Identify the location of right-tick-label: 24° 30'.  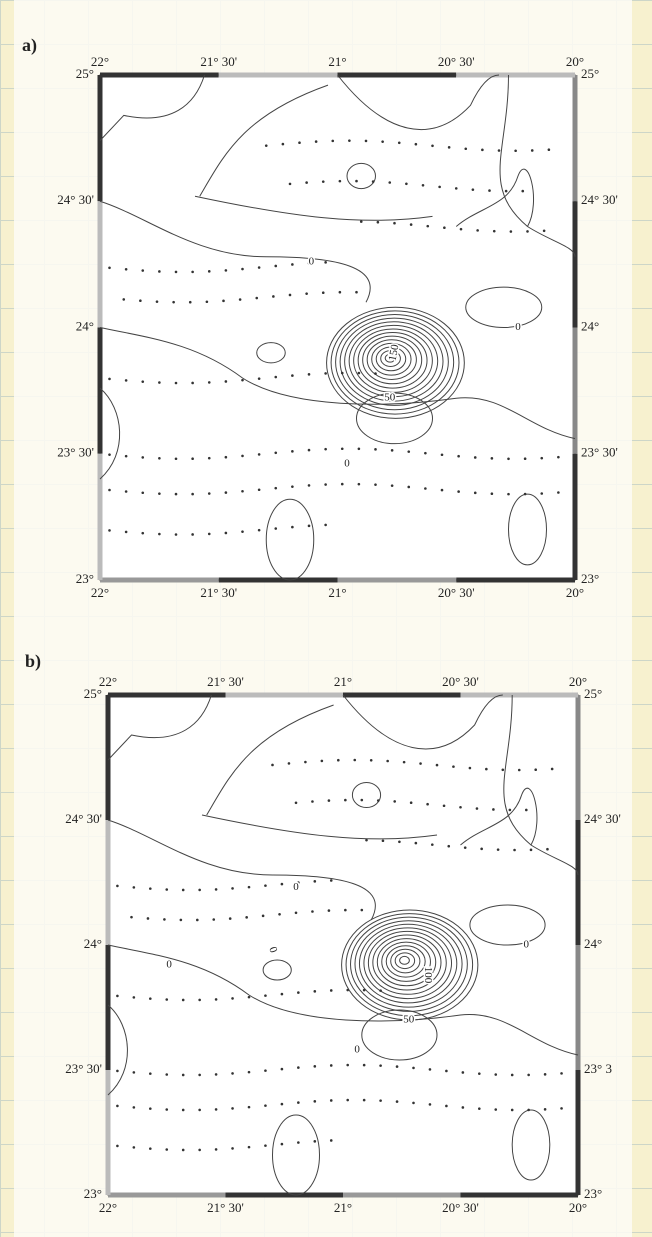
(602, 818).